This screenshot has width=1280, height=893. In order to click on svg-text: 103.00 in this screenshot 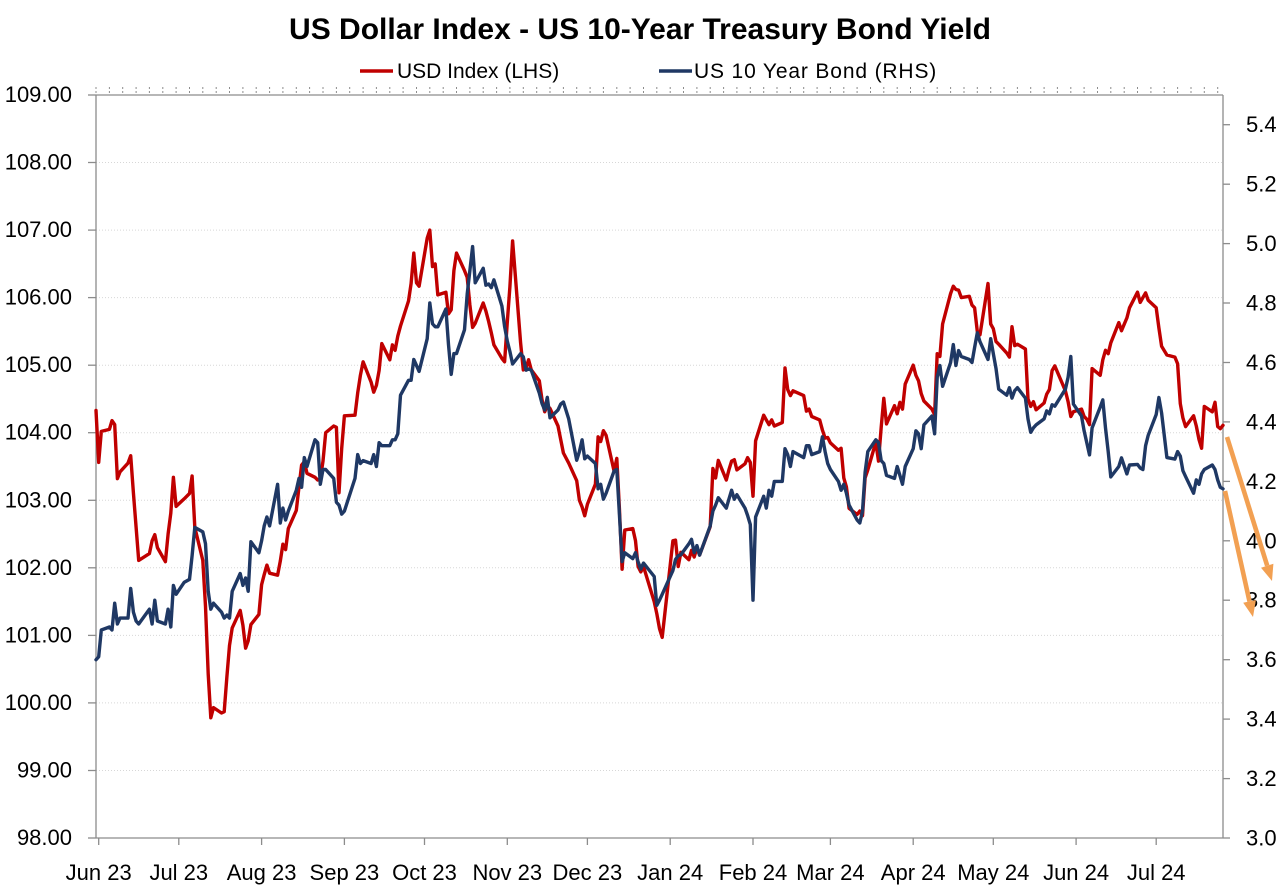, I will do `click(38, 499)`.